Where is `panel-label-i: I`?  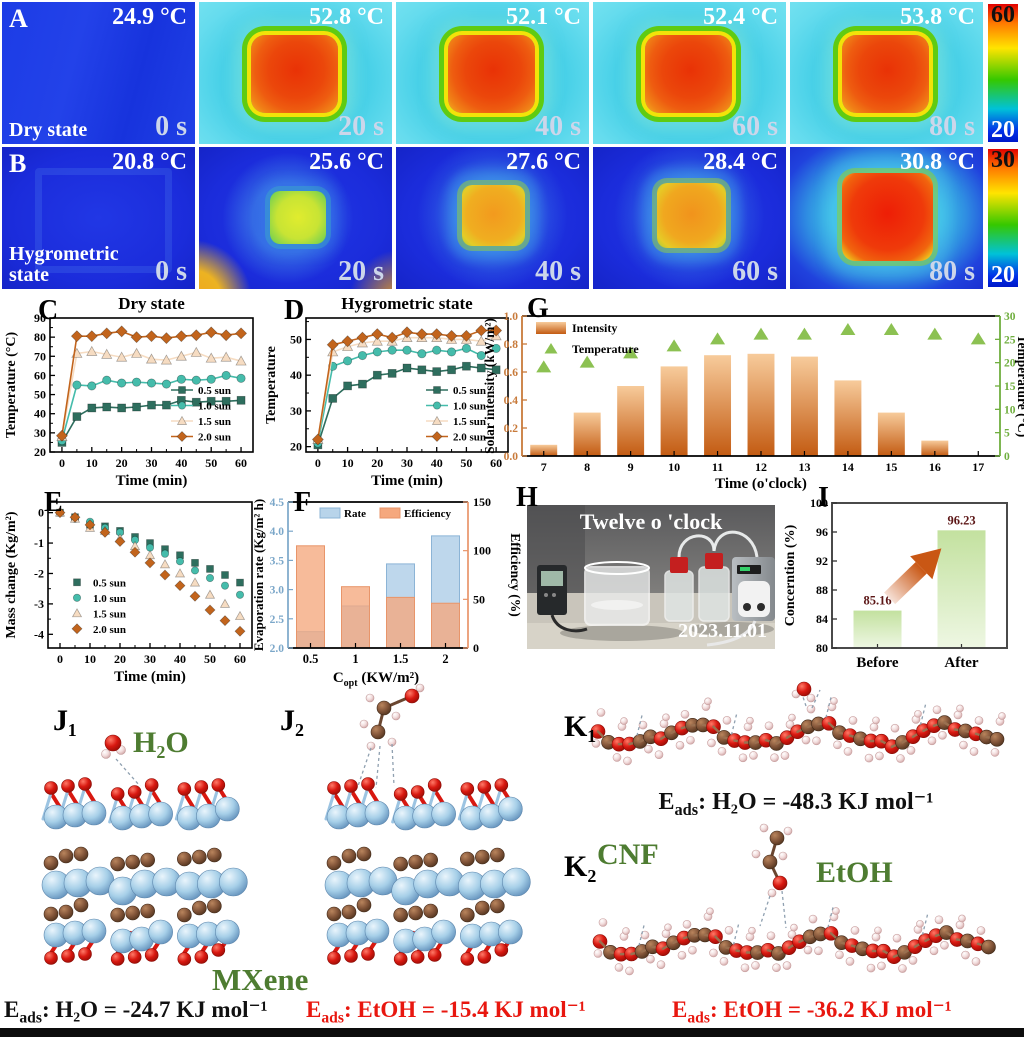
panel-label-i: I is located at coordinates (823, 497).